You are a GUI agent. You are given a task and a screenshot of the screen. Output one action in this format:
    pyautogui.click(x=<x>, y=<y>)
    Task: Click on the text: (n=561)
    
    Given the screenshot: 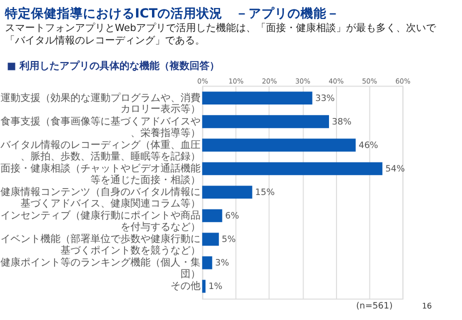 What is the action you would take?
    pyautogui.click(x=374, y=306)
    